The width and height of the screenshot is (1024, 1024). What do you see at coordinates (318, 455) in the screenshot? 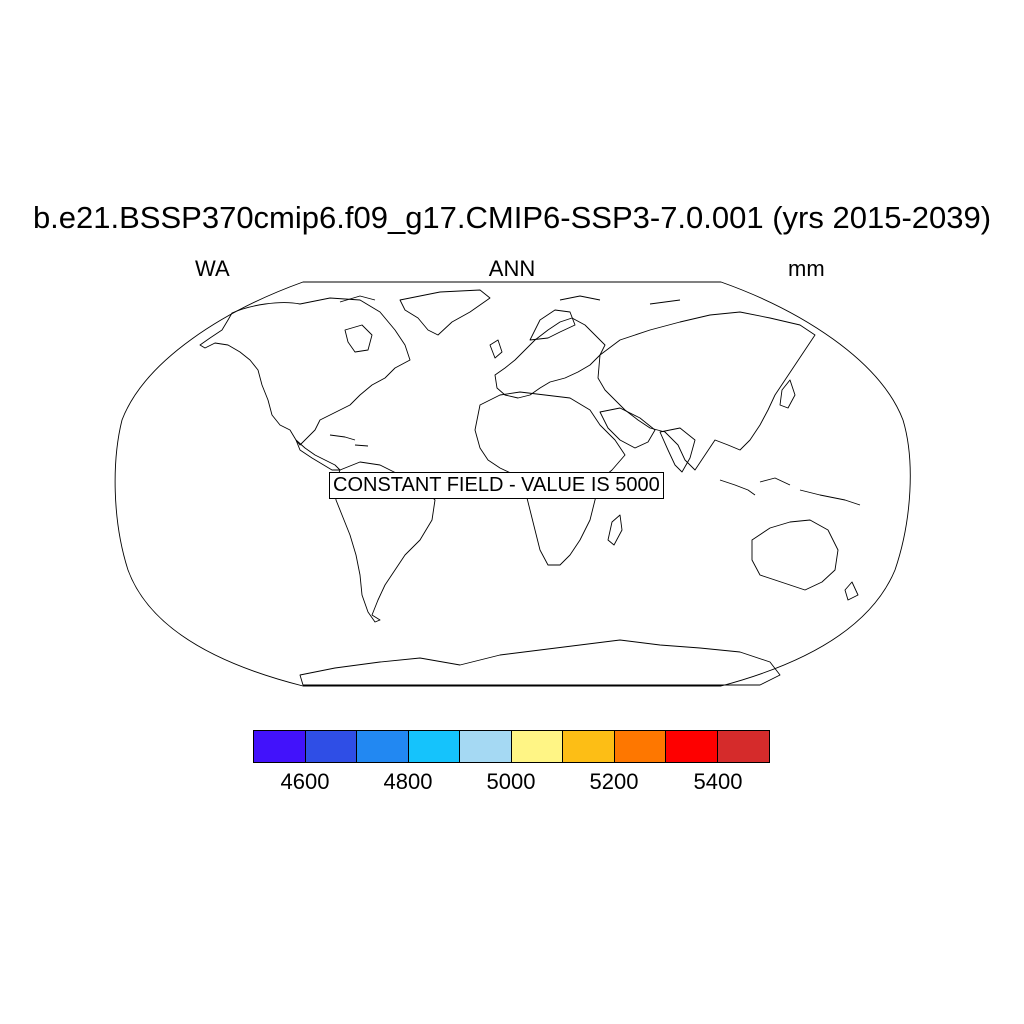
I see `central-america-outline` at bounding box center [318, 455].